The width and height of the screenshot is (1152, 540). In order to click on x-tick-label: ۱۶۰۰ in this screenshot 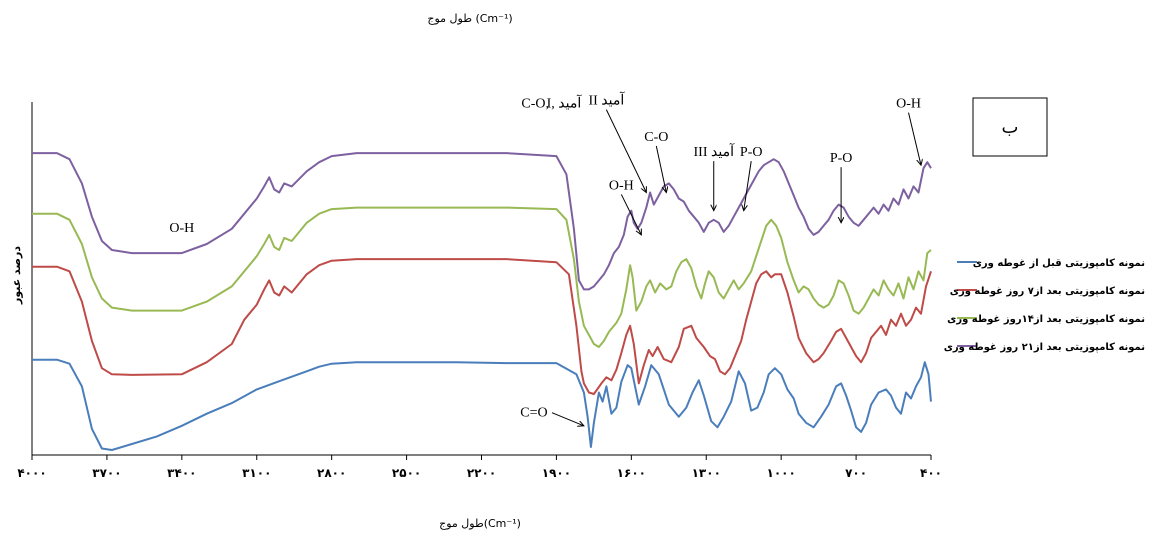, I will do `click(631, 473)`.